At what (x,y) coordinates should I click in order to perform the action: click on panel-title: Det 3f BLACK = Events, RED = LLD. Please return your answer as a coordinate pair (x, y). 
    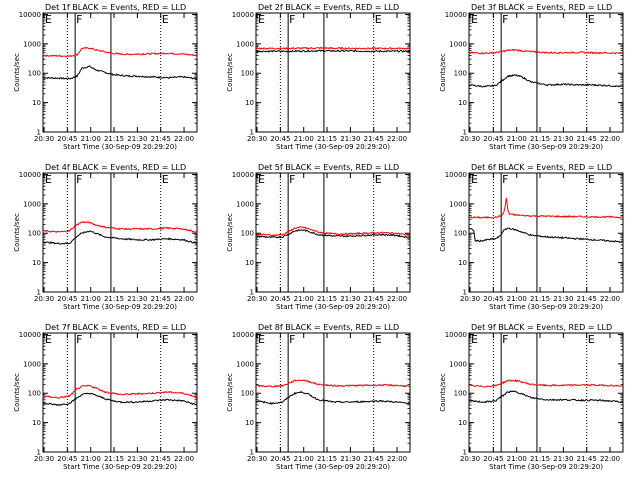
    Looking at the image, I should click on (541, 7).